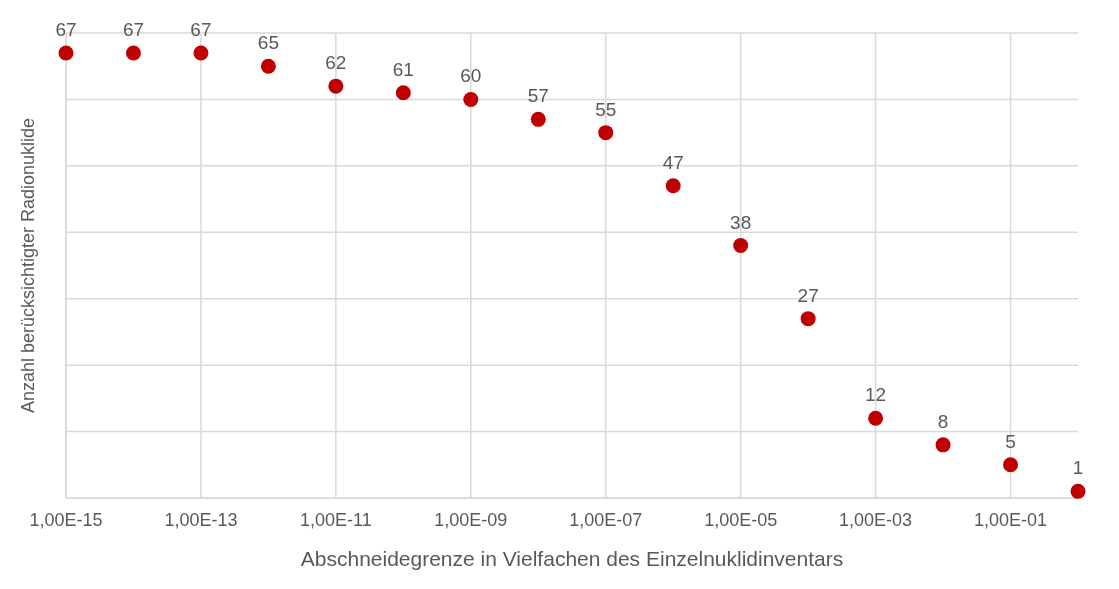 The width and height of the screenshot is (1119, 589). What do you see at coordinates (1010, 441) in the screenshot?
I see `data-label: 5` at bounding box center [1010, 441].